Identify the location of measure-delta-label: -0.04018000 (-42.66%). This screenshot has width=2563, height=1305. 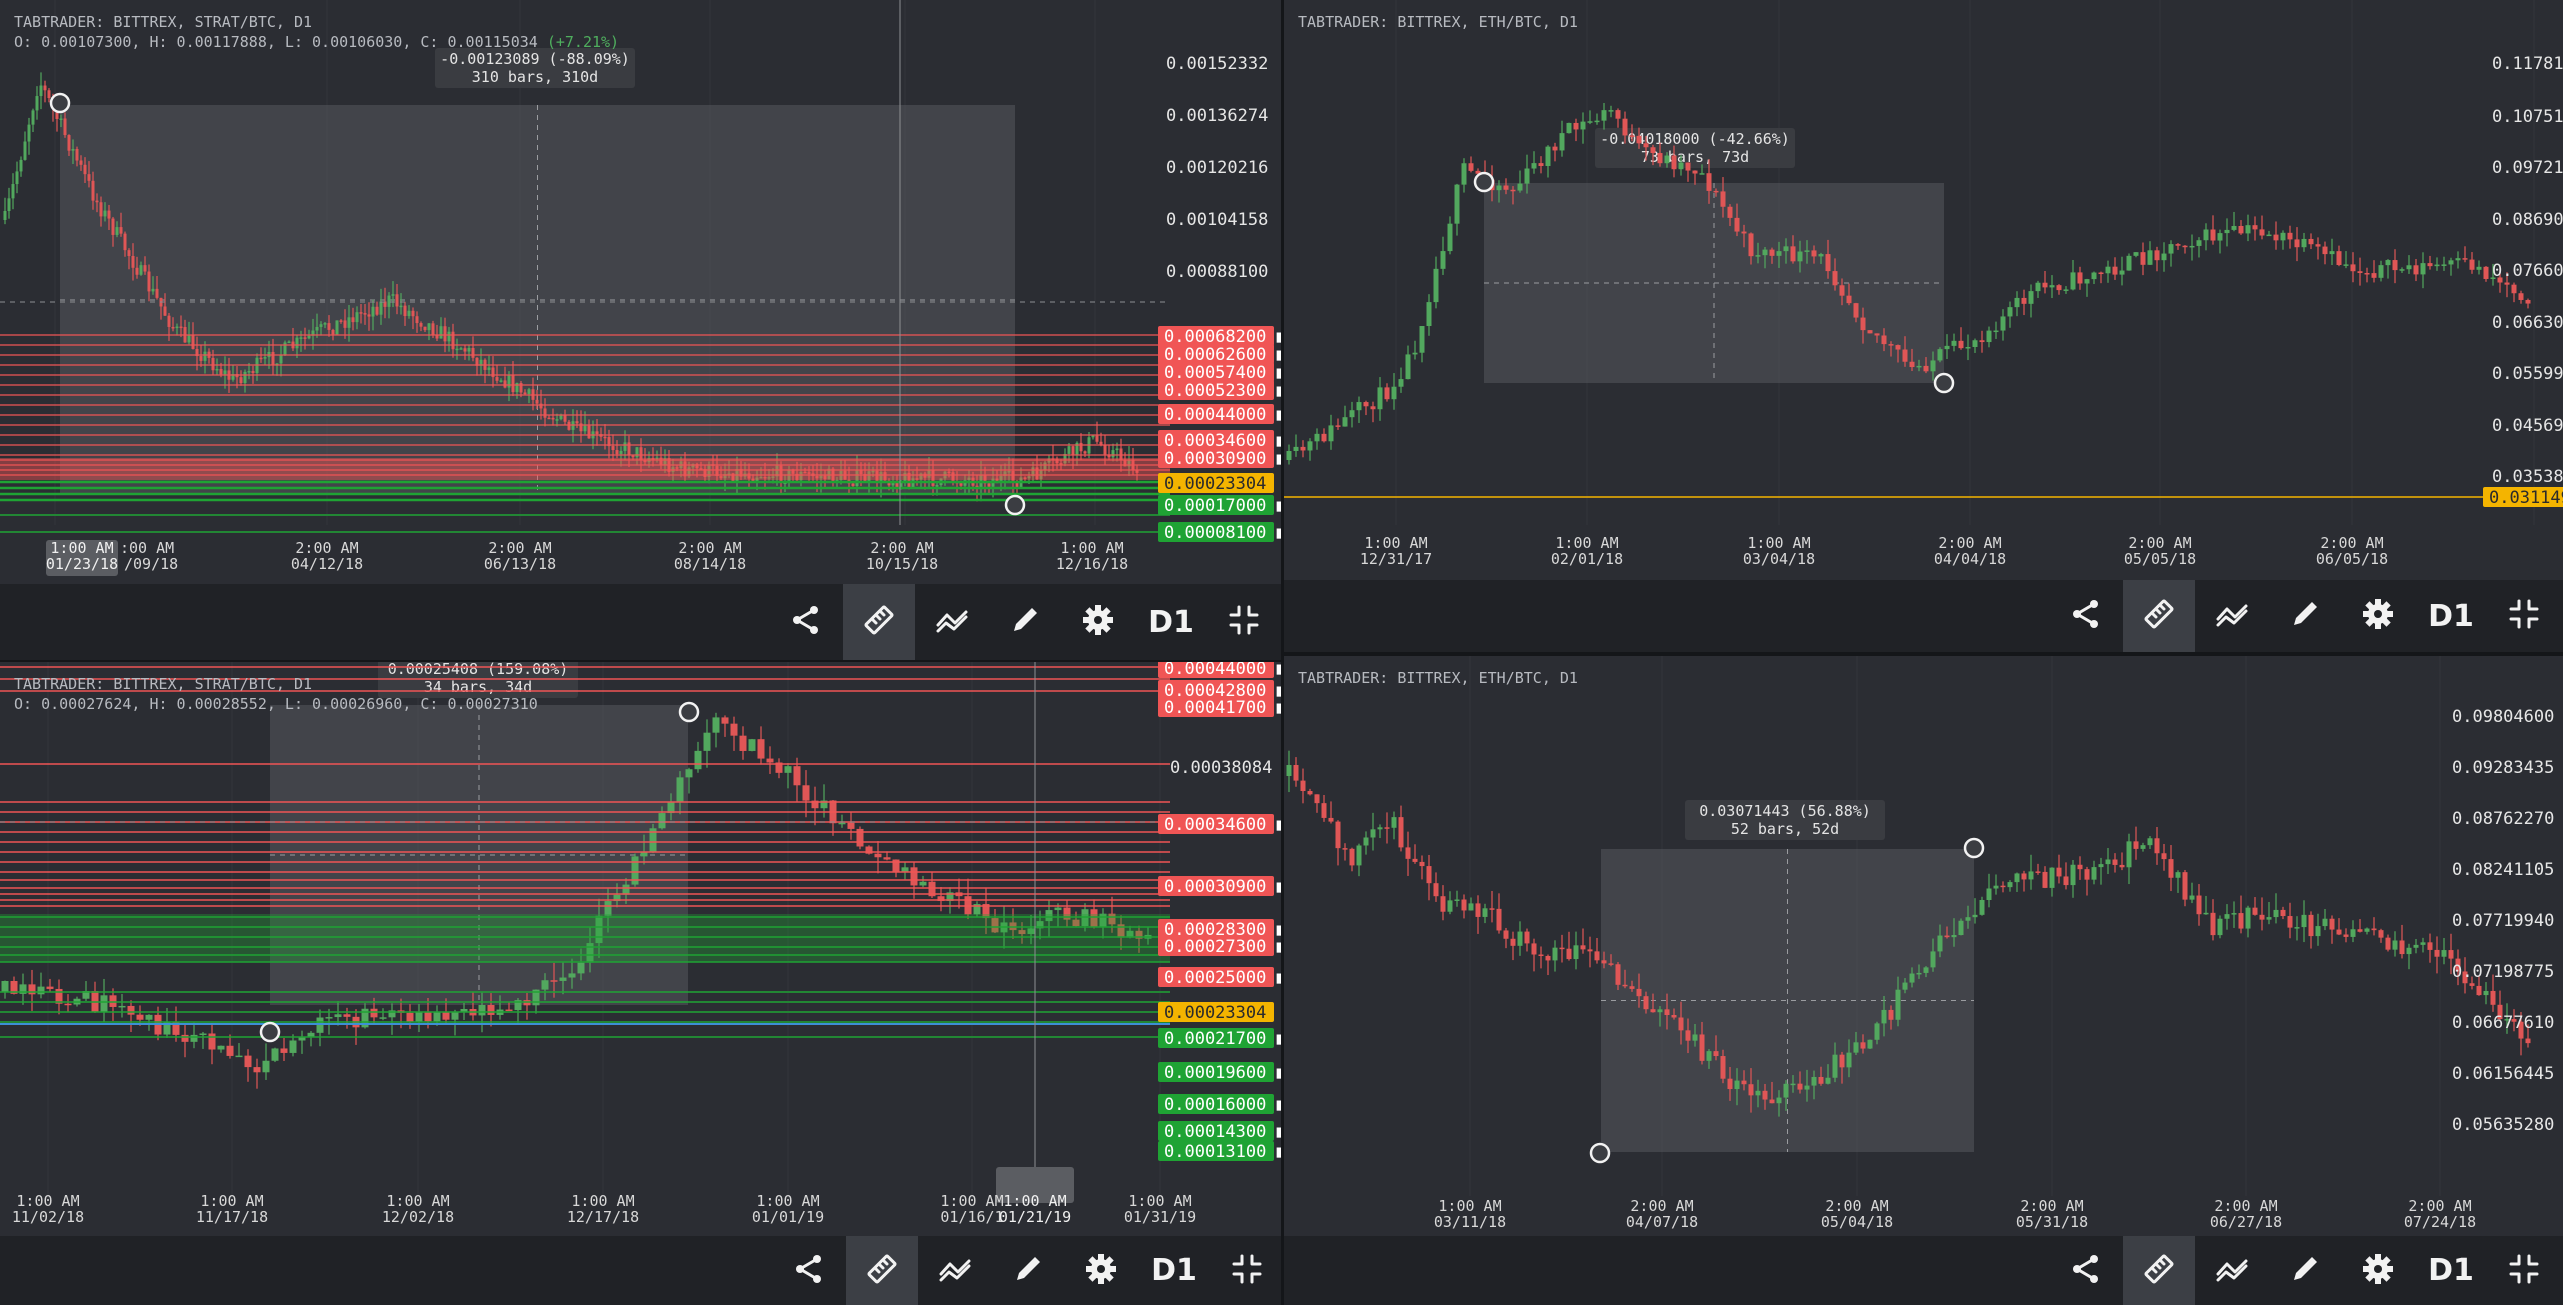
(1695, 139).